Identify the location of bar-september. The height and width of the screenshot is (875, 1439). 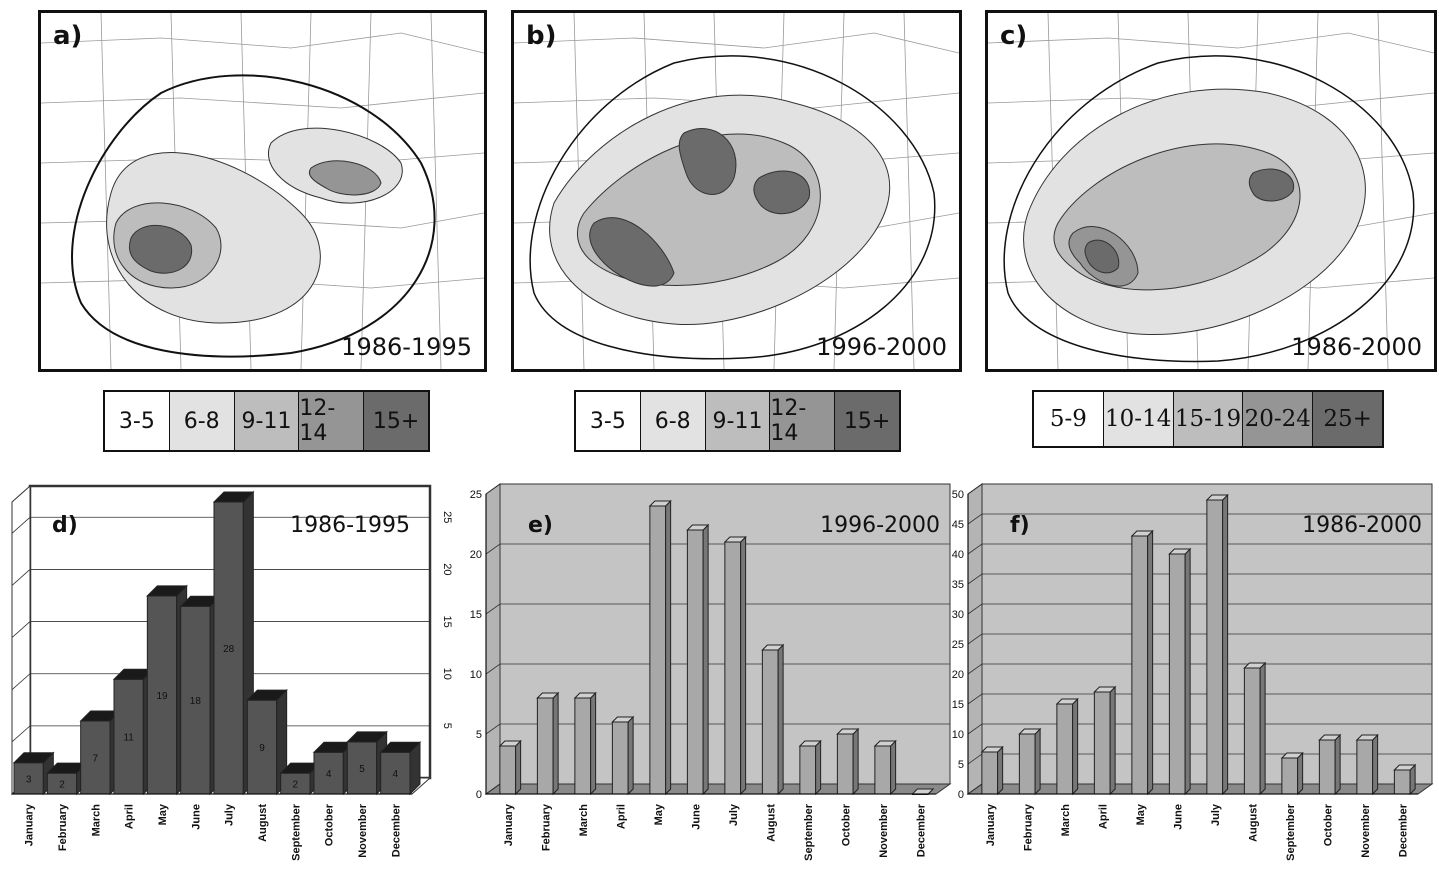
(810, 767).